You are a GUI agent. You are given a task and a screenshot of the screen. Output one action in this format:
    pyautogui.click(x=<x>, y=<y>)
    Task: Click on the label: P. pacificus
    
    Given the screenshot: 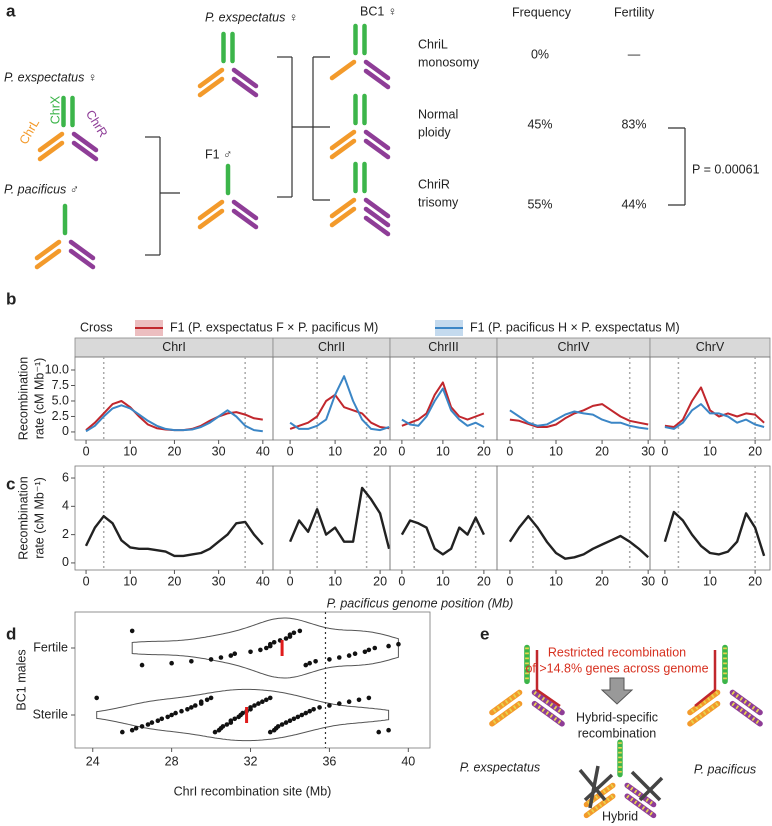 What is the action you would take?
    pyautogui.click(x=725, y=769)
    